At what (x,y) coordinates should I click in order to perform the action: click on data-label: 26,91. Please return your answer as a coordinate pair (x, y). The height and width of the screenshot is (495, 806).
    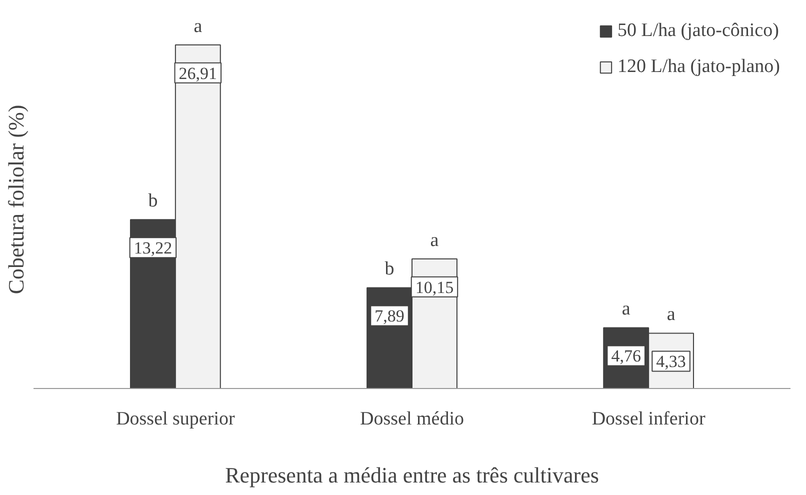
    Looking at the image, I should click on (198, 73).